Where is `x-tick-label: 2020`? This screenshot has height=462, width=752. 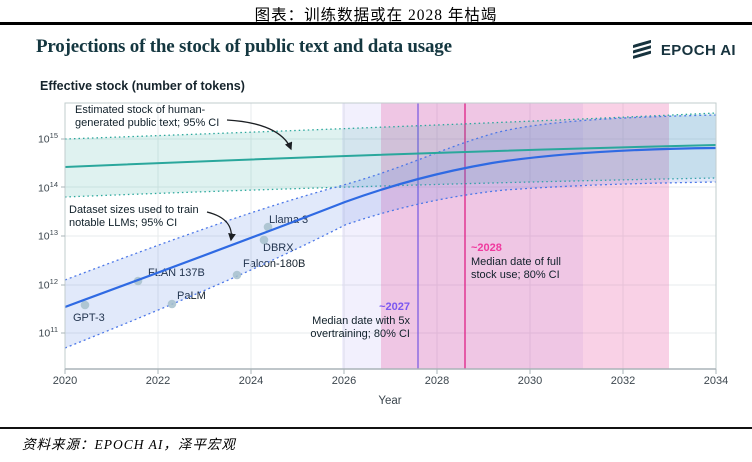
x-tick-label: 2020 is located at coordinates (65, 381).